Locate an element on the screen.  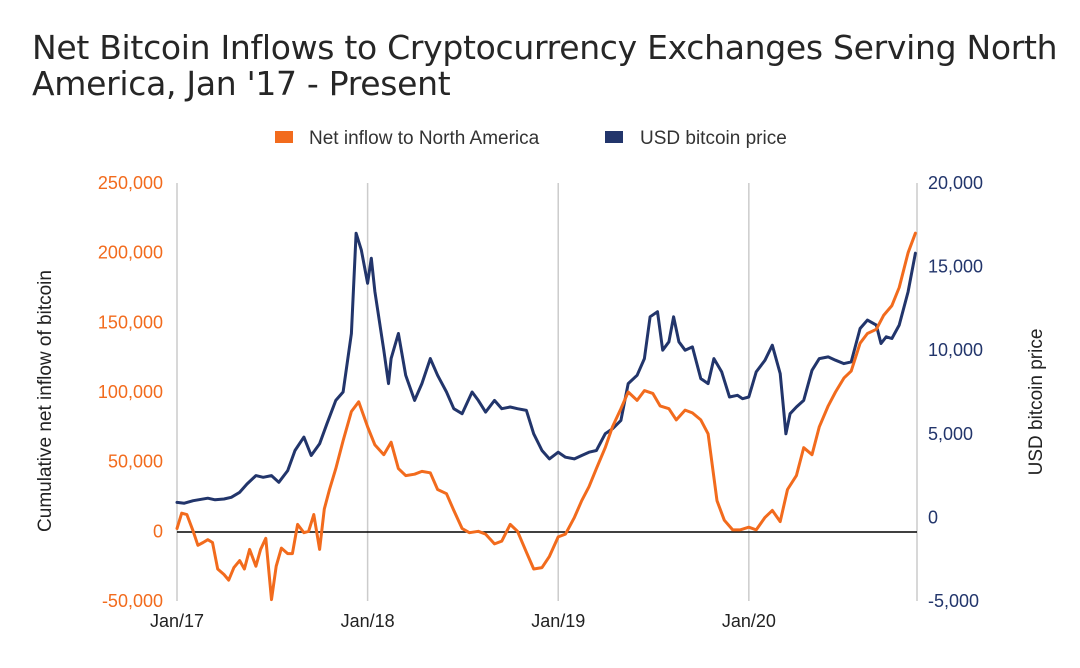
left-tick-label: 0 is located at coordinates (158, 531).